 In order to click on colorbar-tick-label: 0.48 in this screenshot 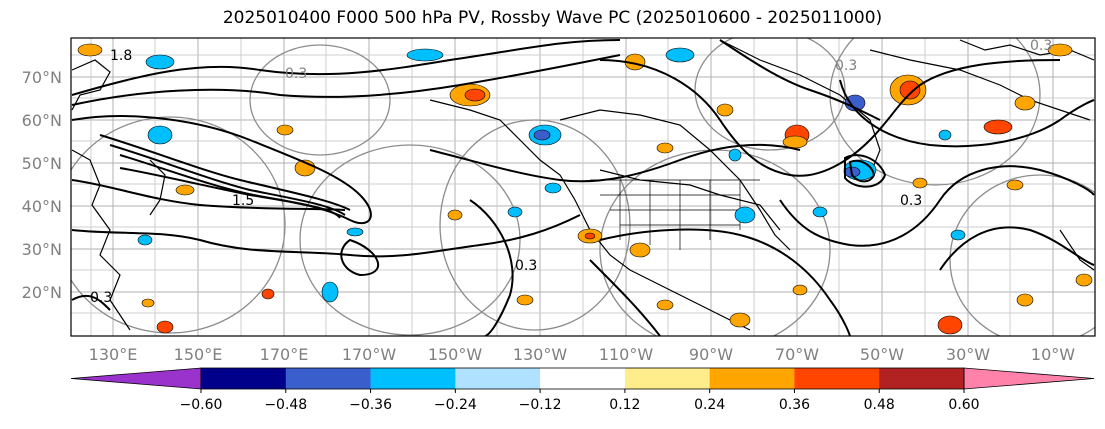, I will do `click(879, 405)`.